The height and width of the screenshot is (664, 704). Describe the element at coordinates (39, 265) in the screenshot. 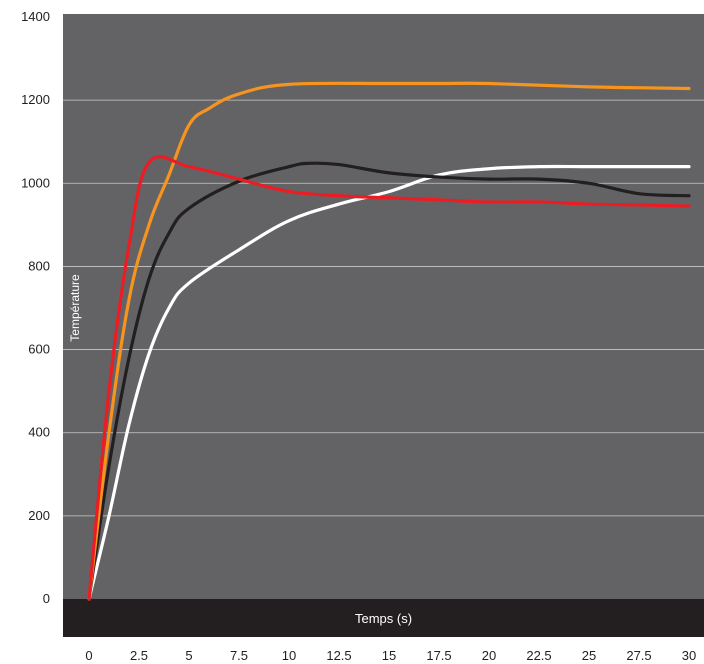

I see `y-tick-label: 800` at that location.